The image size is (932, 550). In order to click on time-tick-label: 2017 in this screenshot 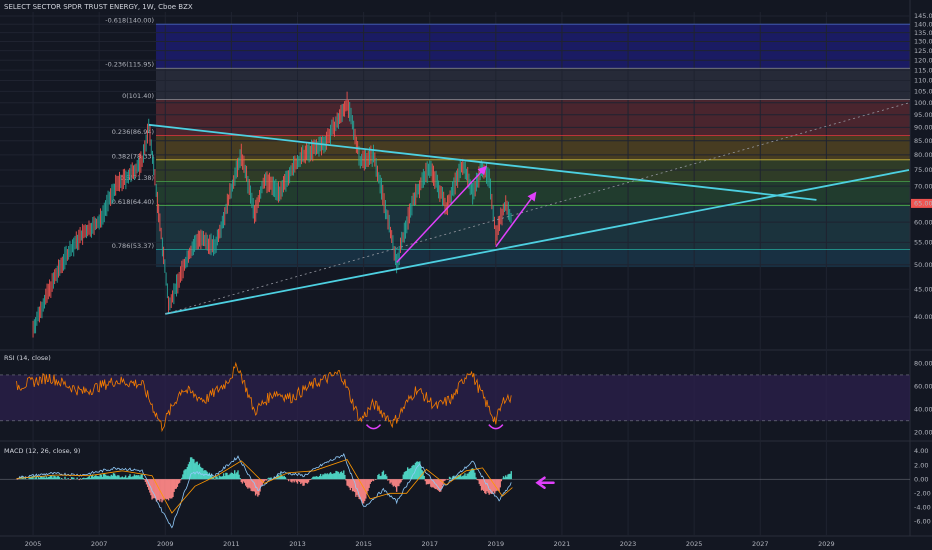, I will do `click(429, 544)`.